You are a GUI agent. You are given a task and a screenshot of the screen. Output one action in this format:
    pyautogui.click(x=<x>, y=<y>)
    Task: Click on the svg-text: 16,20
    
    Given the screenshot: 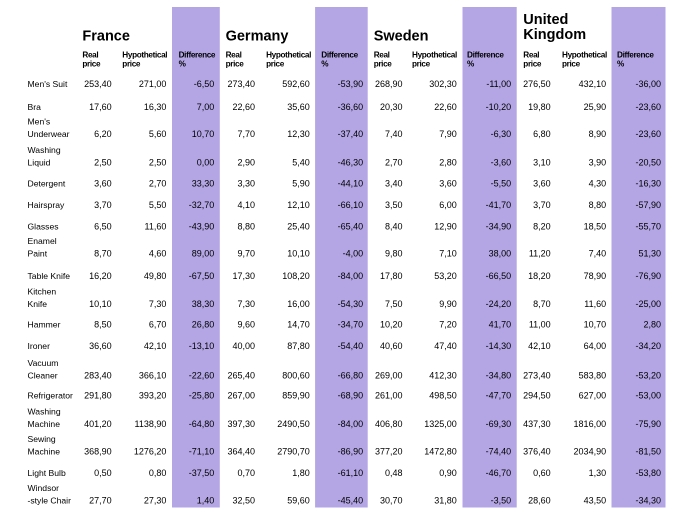 What is the action you would take?
    pyautogui.click(x=100, y=276)
    